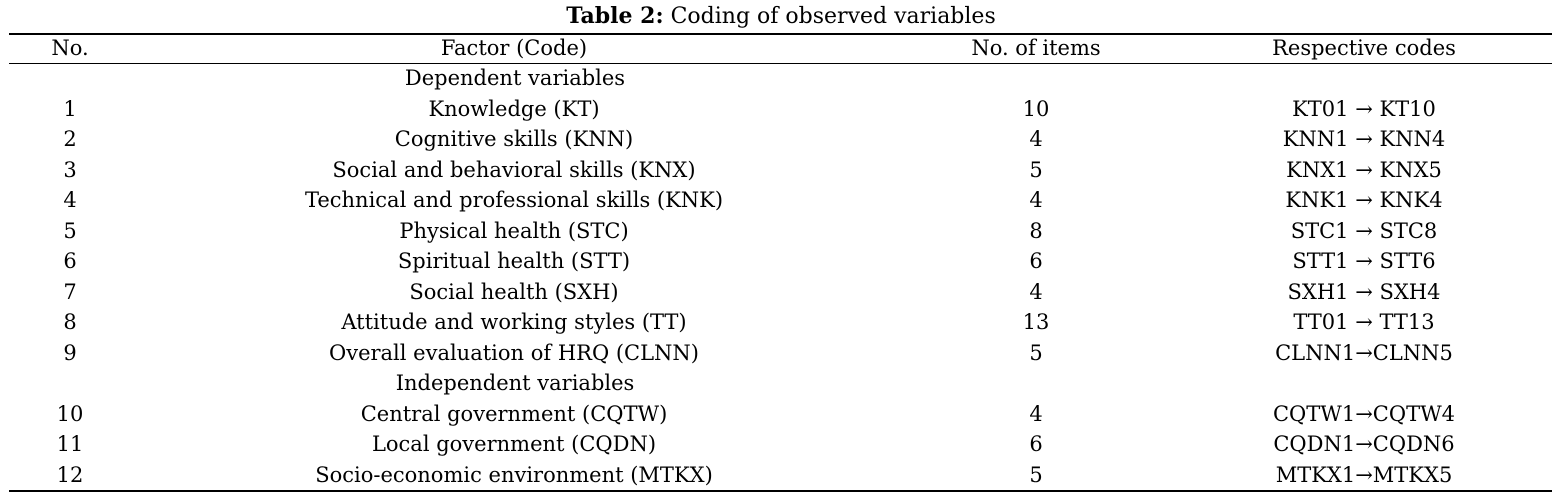  Describe the element at coordinates (515, 78) in the screenshot. I see `section-title: Dependent variables` at that location.